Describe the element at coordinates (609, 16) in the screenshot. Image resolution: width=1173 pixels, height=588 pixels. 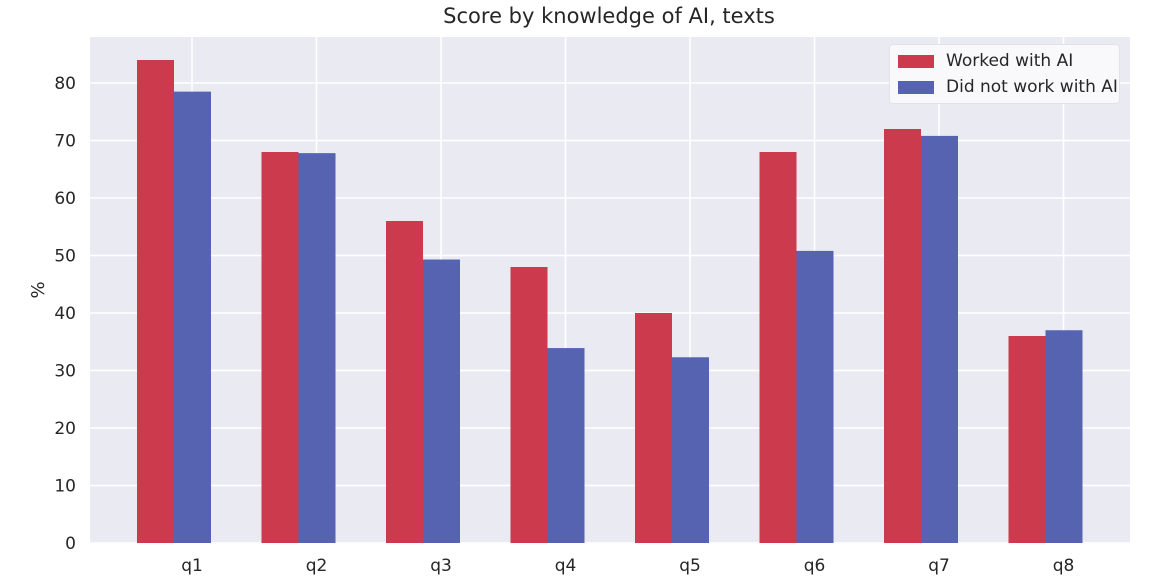
I see `chart-title: Score by knowledge of AI, texts` at that location.